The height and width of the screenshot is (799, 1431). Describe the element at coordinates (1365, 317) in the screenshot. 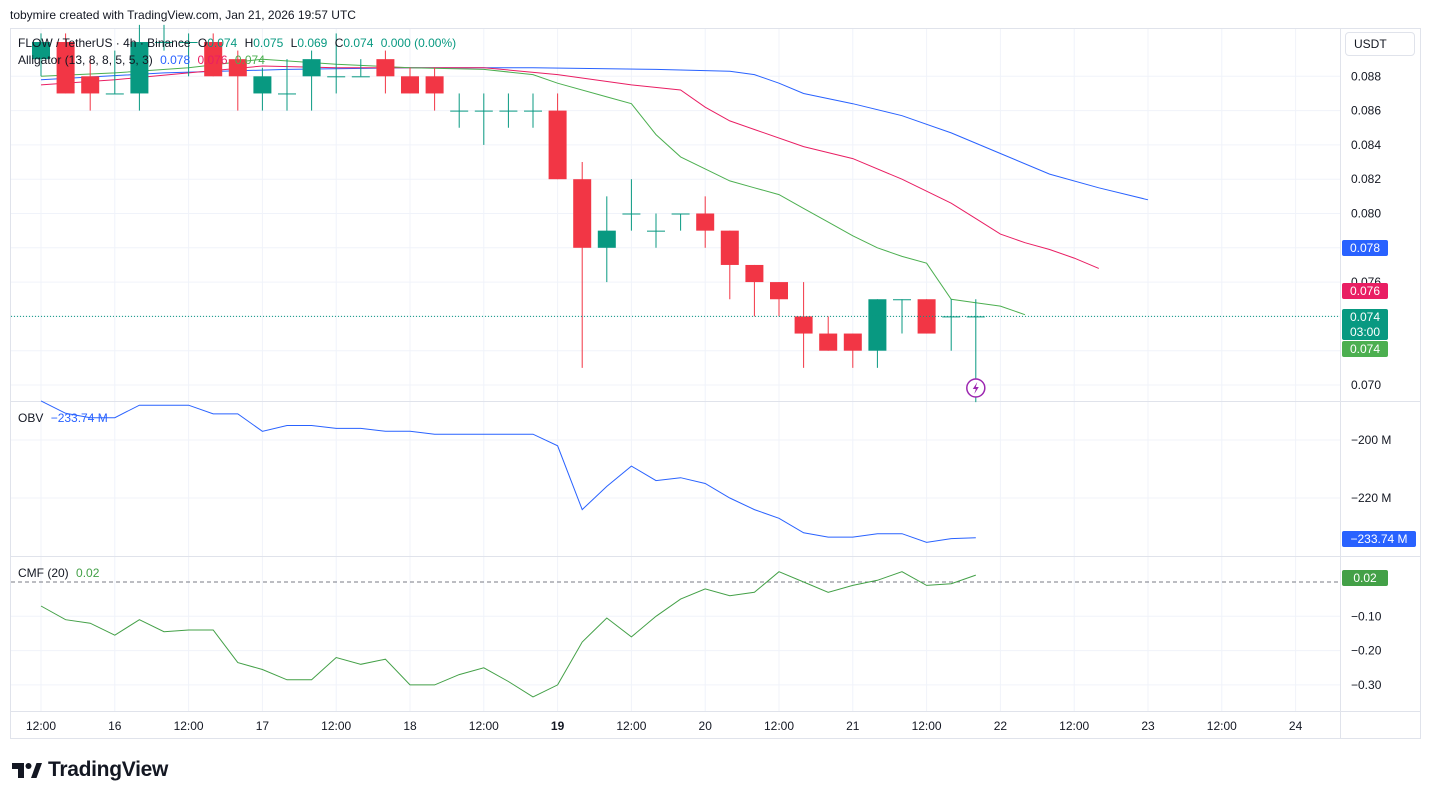

I see `last-price-tag: 0.074` at that location.